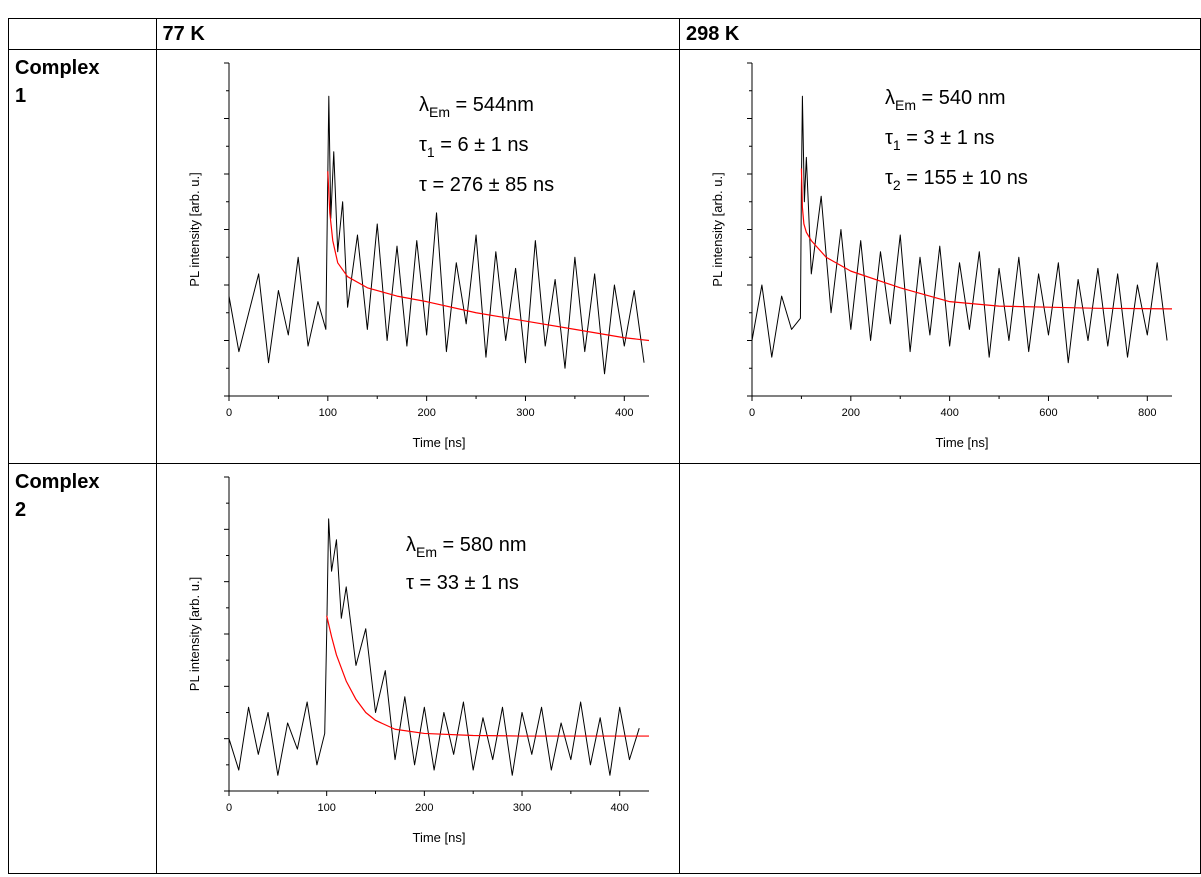 This screenshot has width=1201, height=877. Describe the element at coordinates (964, 178) in the screenshot. I see `annotation-text: = 155 ± 10 ns` at that location.